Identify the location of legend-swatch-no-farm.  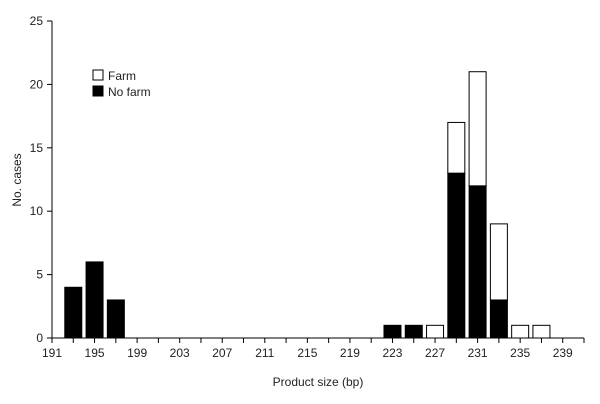
(98, 91).